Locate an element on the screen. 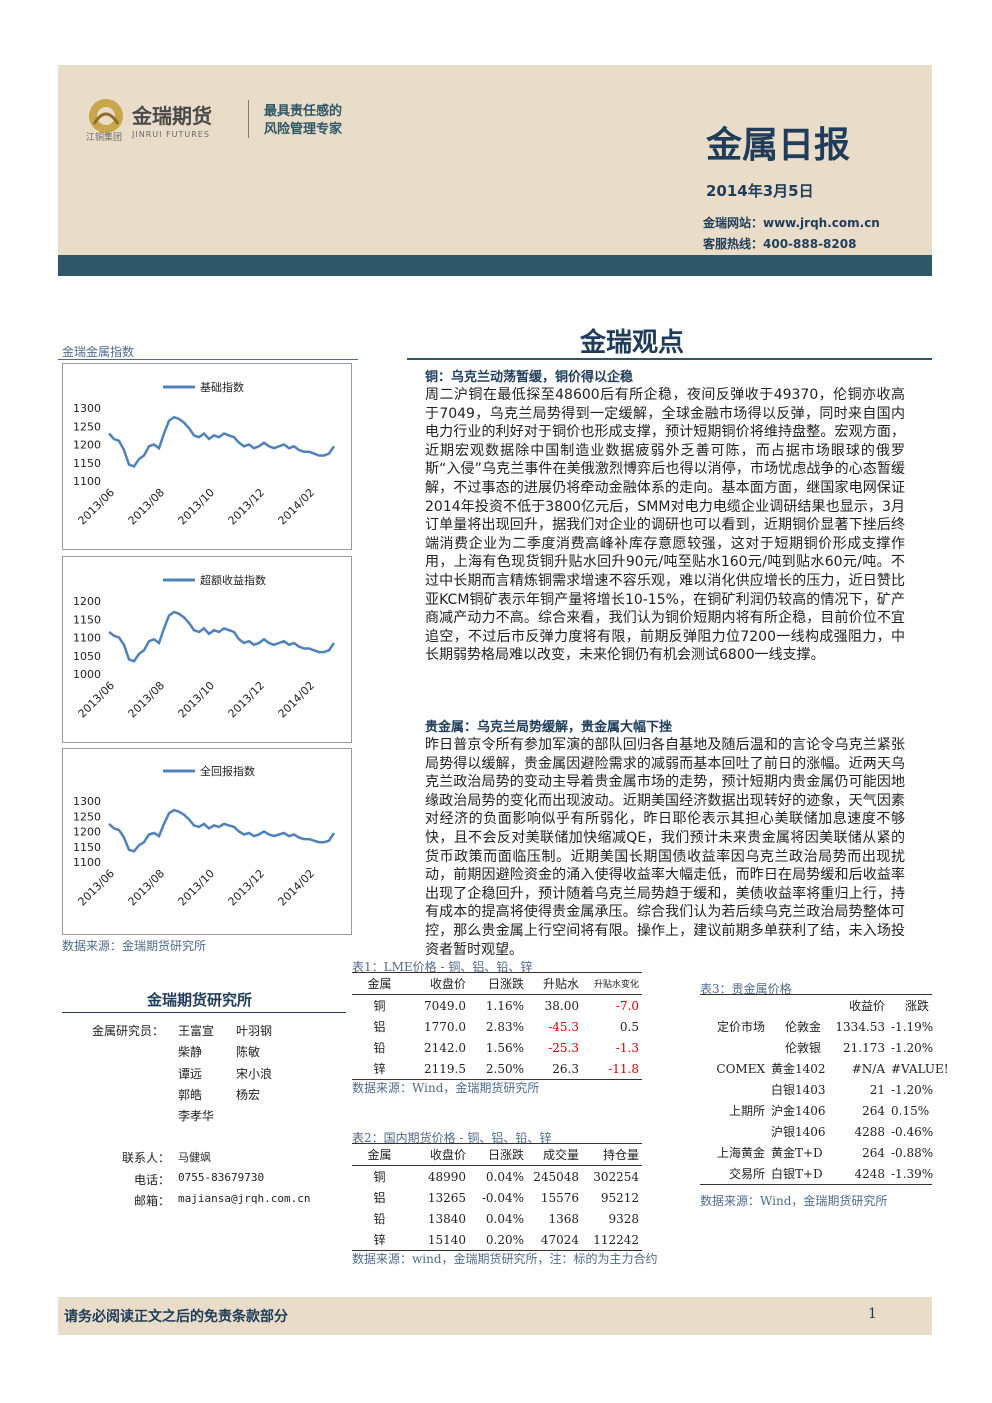  data-cell: 7049.0 is located at coordinates (445, 1005).